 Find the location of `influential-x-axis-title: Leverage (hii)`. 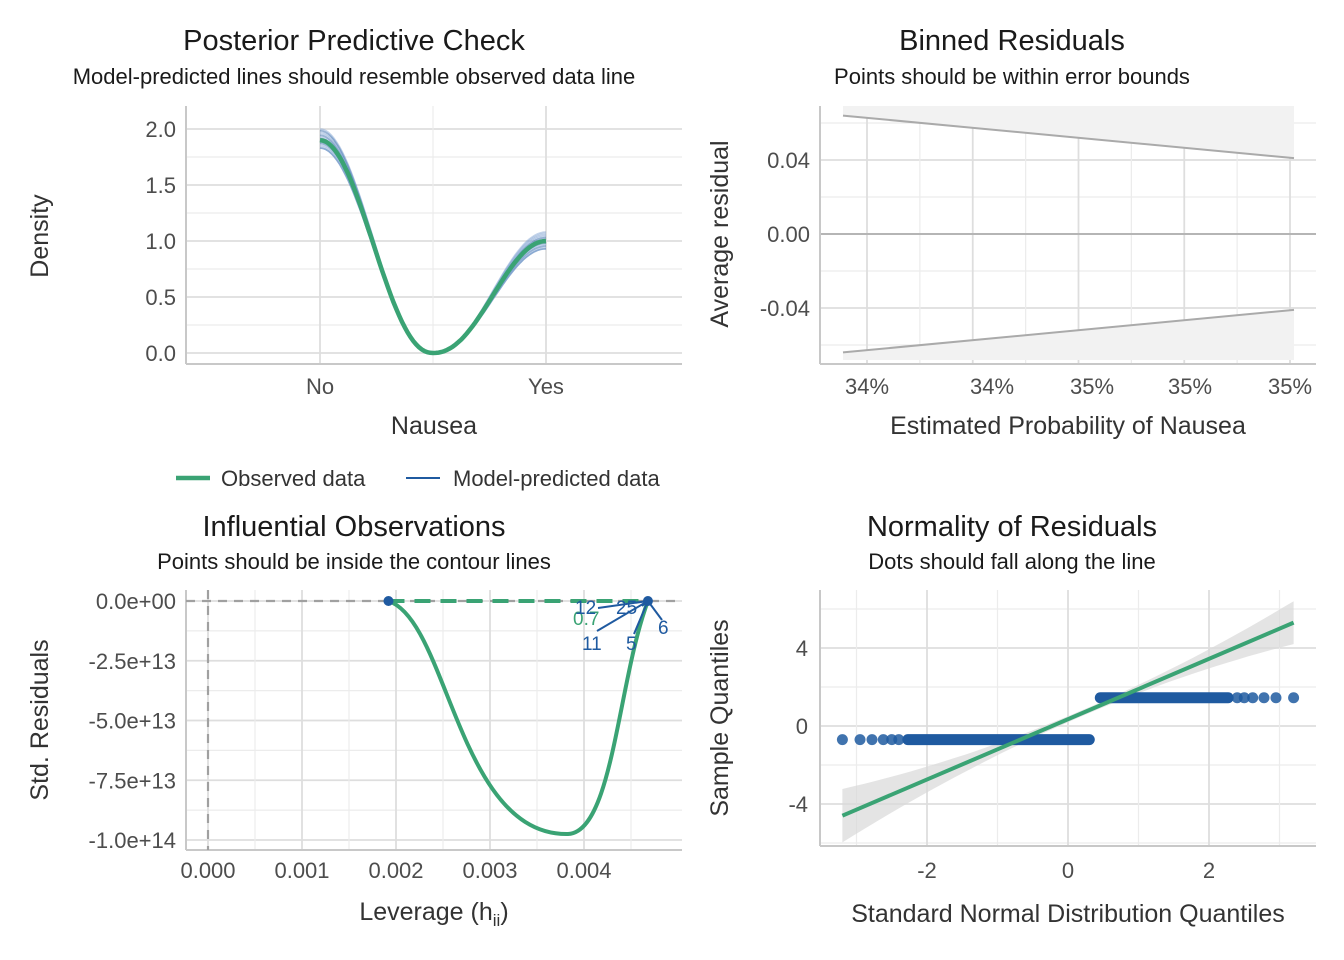

influential-x-axis-title: Leverage (hii) is located at coordinates (433, 914).